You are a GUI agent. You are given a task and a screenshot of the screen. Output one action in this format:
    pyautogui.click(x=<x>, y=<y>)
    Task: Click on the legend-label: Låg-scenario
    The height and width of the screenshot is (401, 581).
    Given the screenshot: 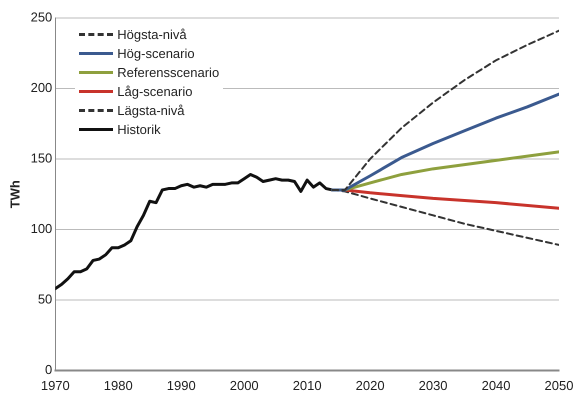 What is the action you would take?
    pyautogui.click(x=154, y=91)
    